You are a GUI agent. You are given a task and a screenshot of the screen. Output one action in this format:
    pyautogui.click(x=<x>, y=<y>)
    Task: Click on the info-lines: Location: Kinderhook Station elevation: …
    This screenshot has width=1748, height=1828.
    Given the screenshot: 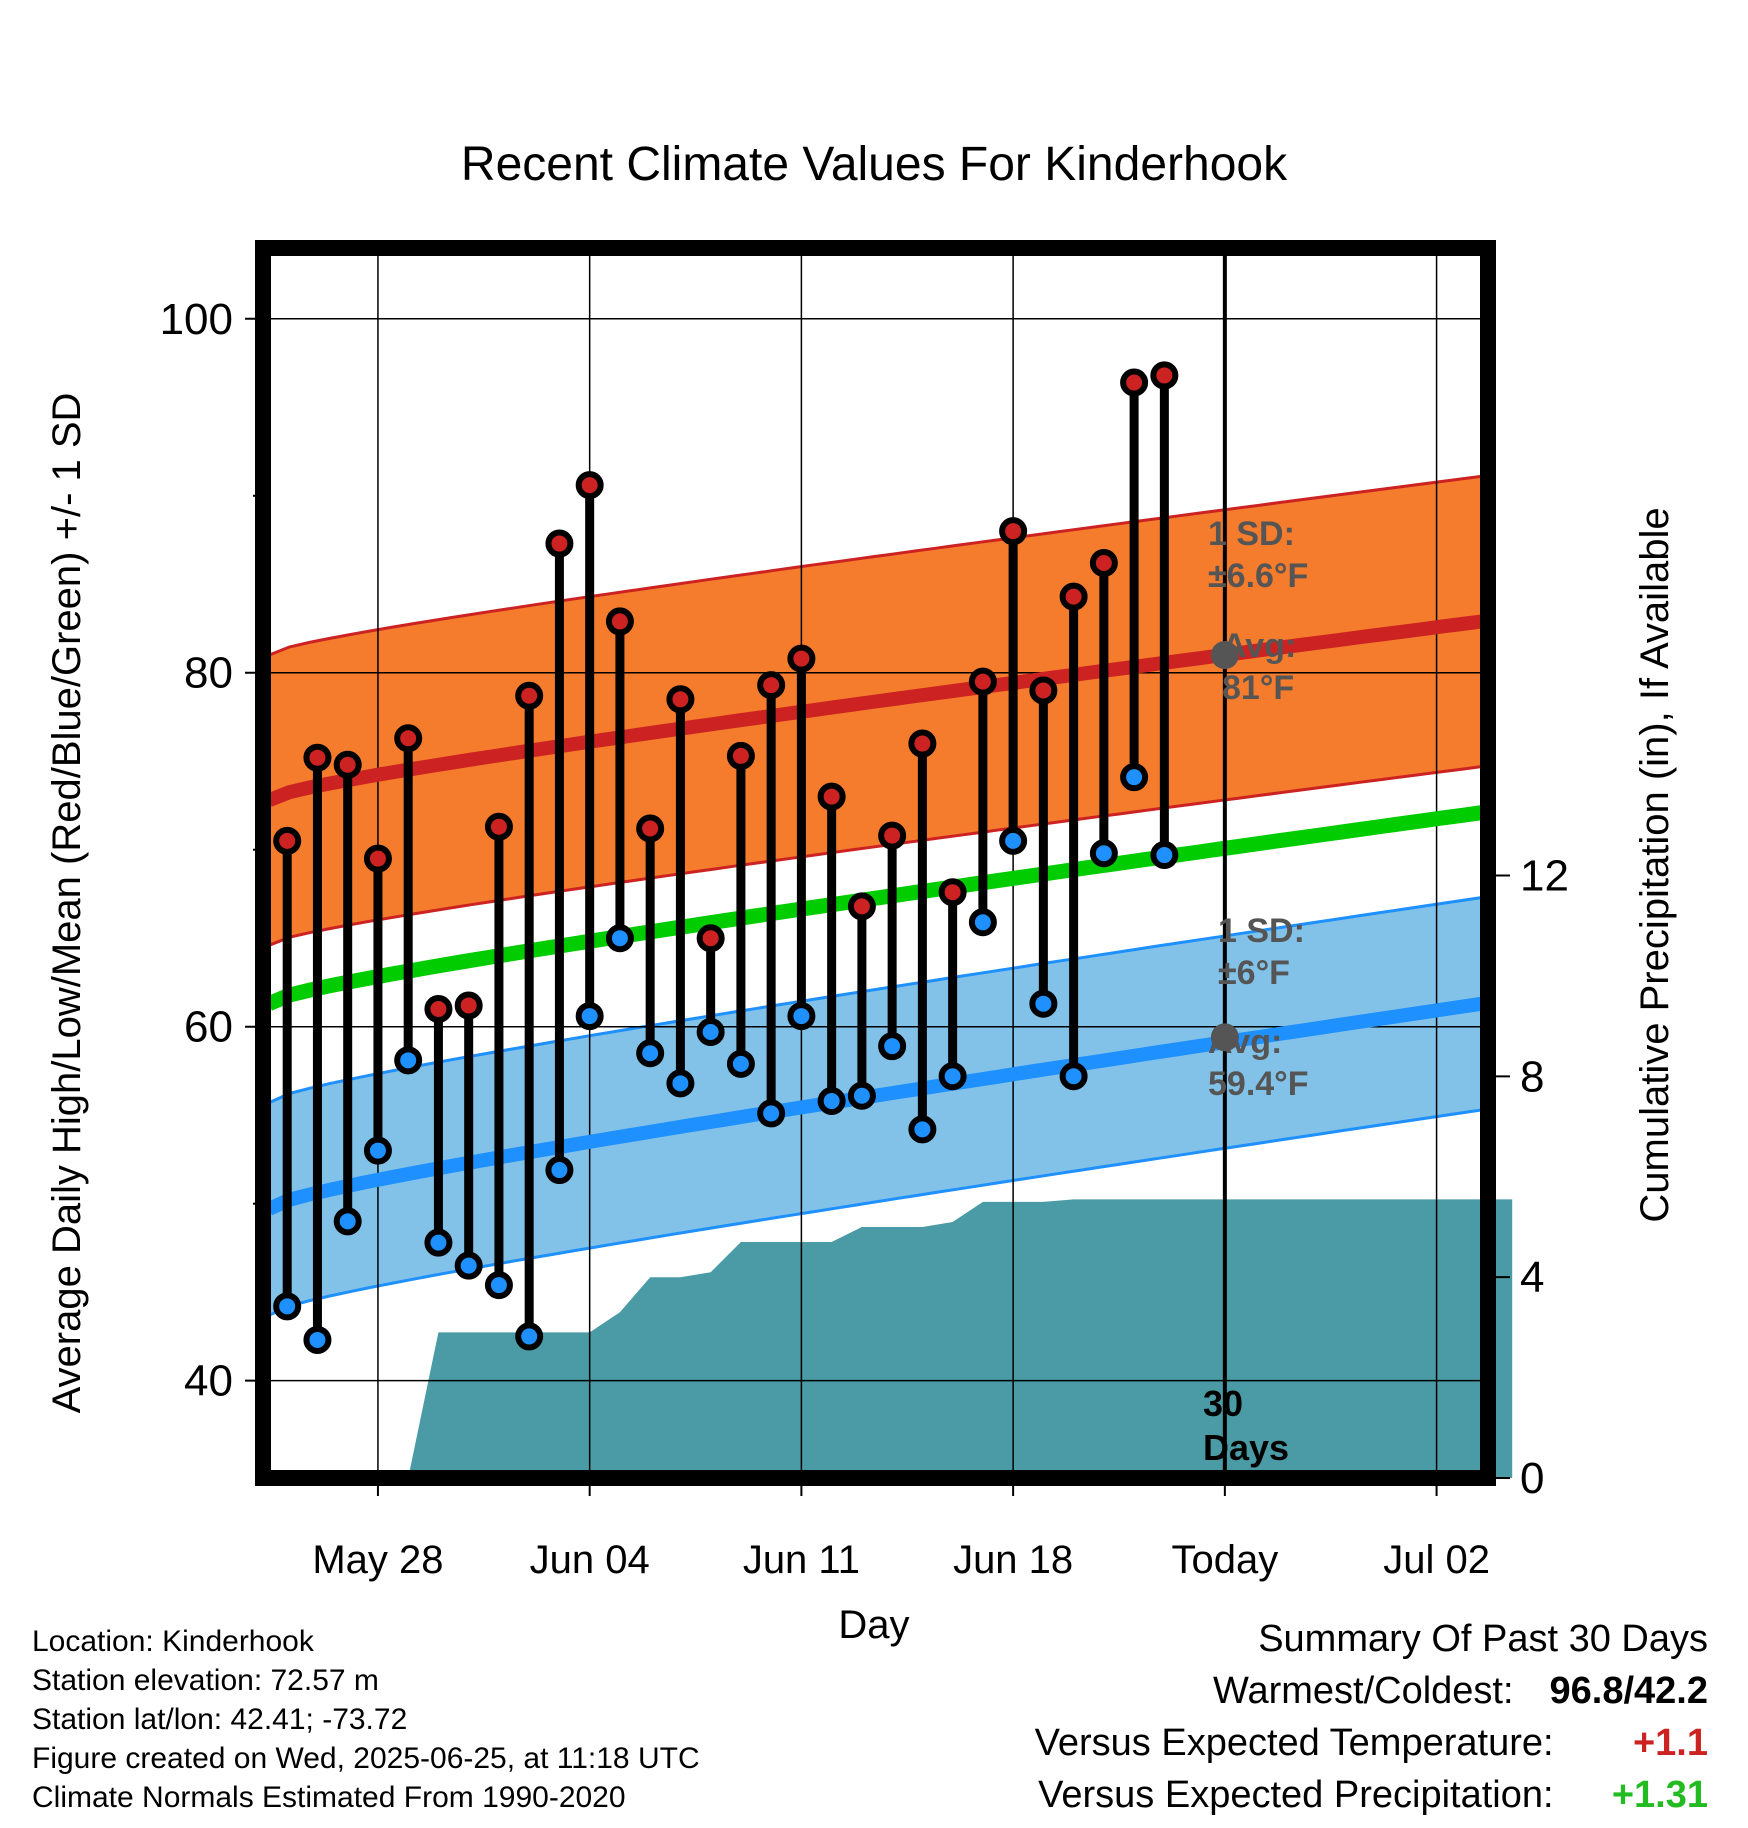 What is the action you would take?
    pyautogui.click(x=366, y=1719)
    